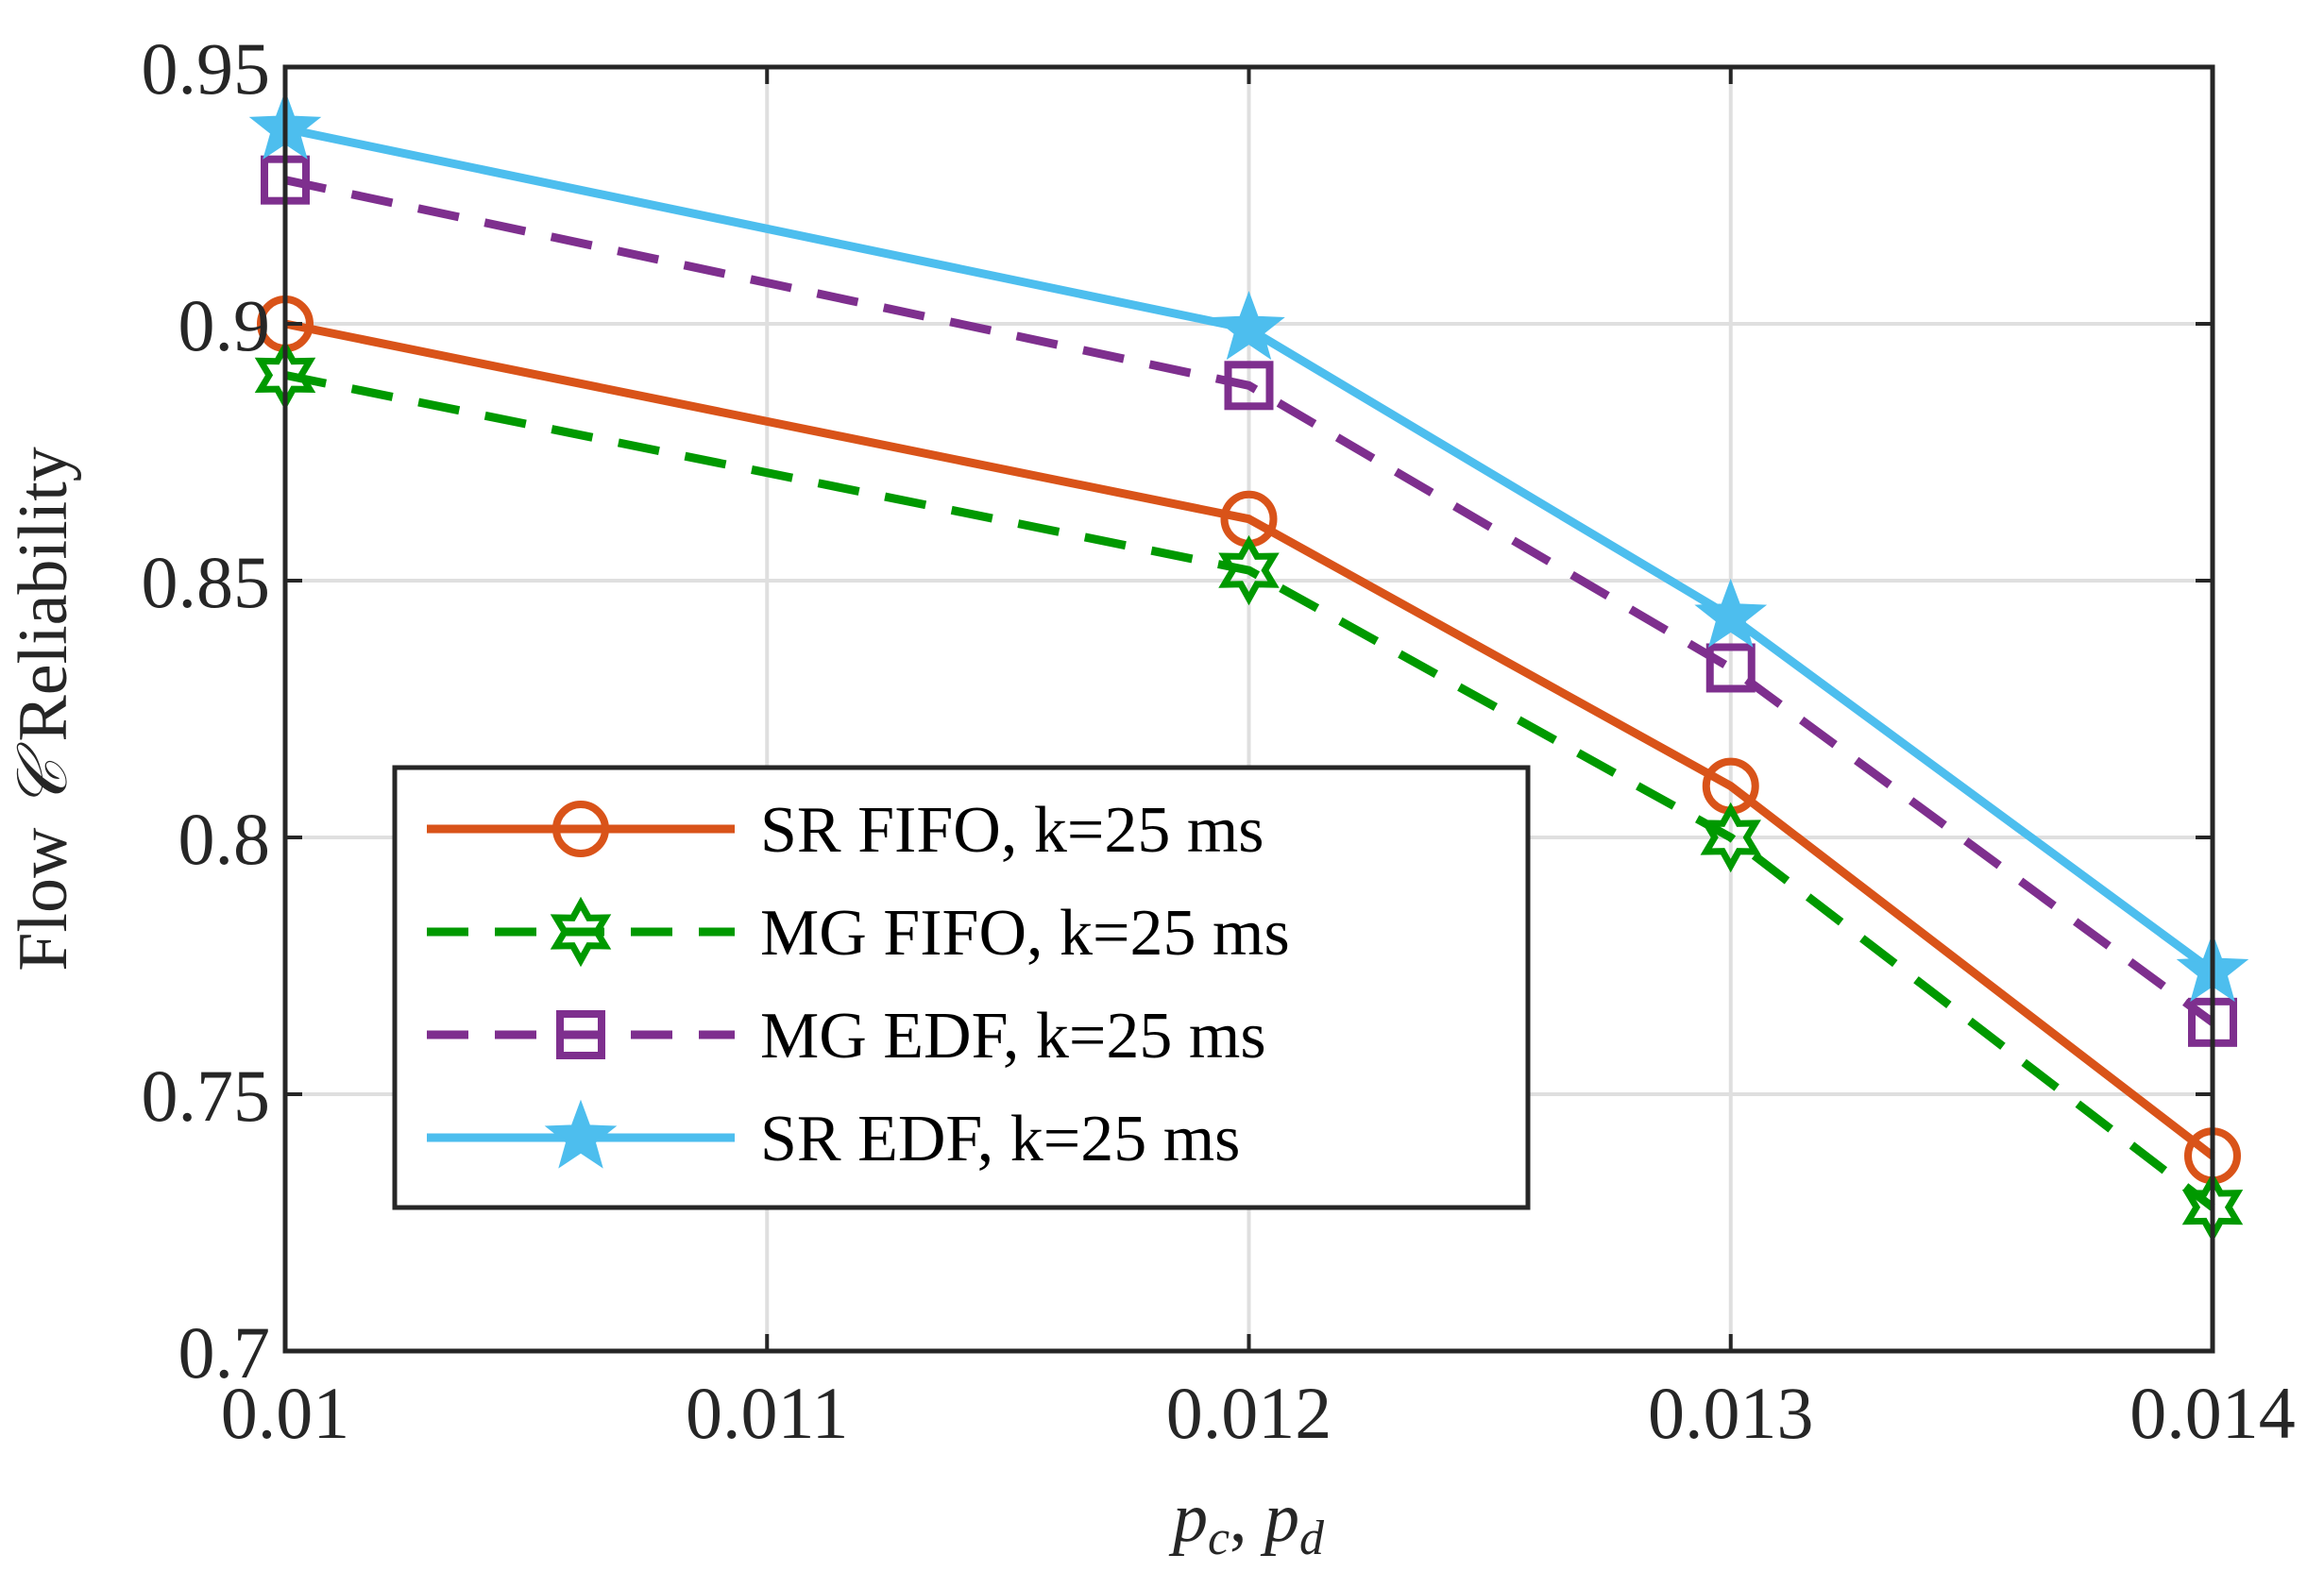 The image size is (2324, 1588). What do you see at coordinates (581, 932) in the screenshot?
I see `legend-marker-hexagram` at bounding box center [581, 932].